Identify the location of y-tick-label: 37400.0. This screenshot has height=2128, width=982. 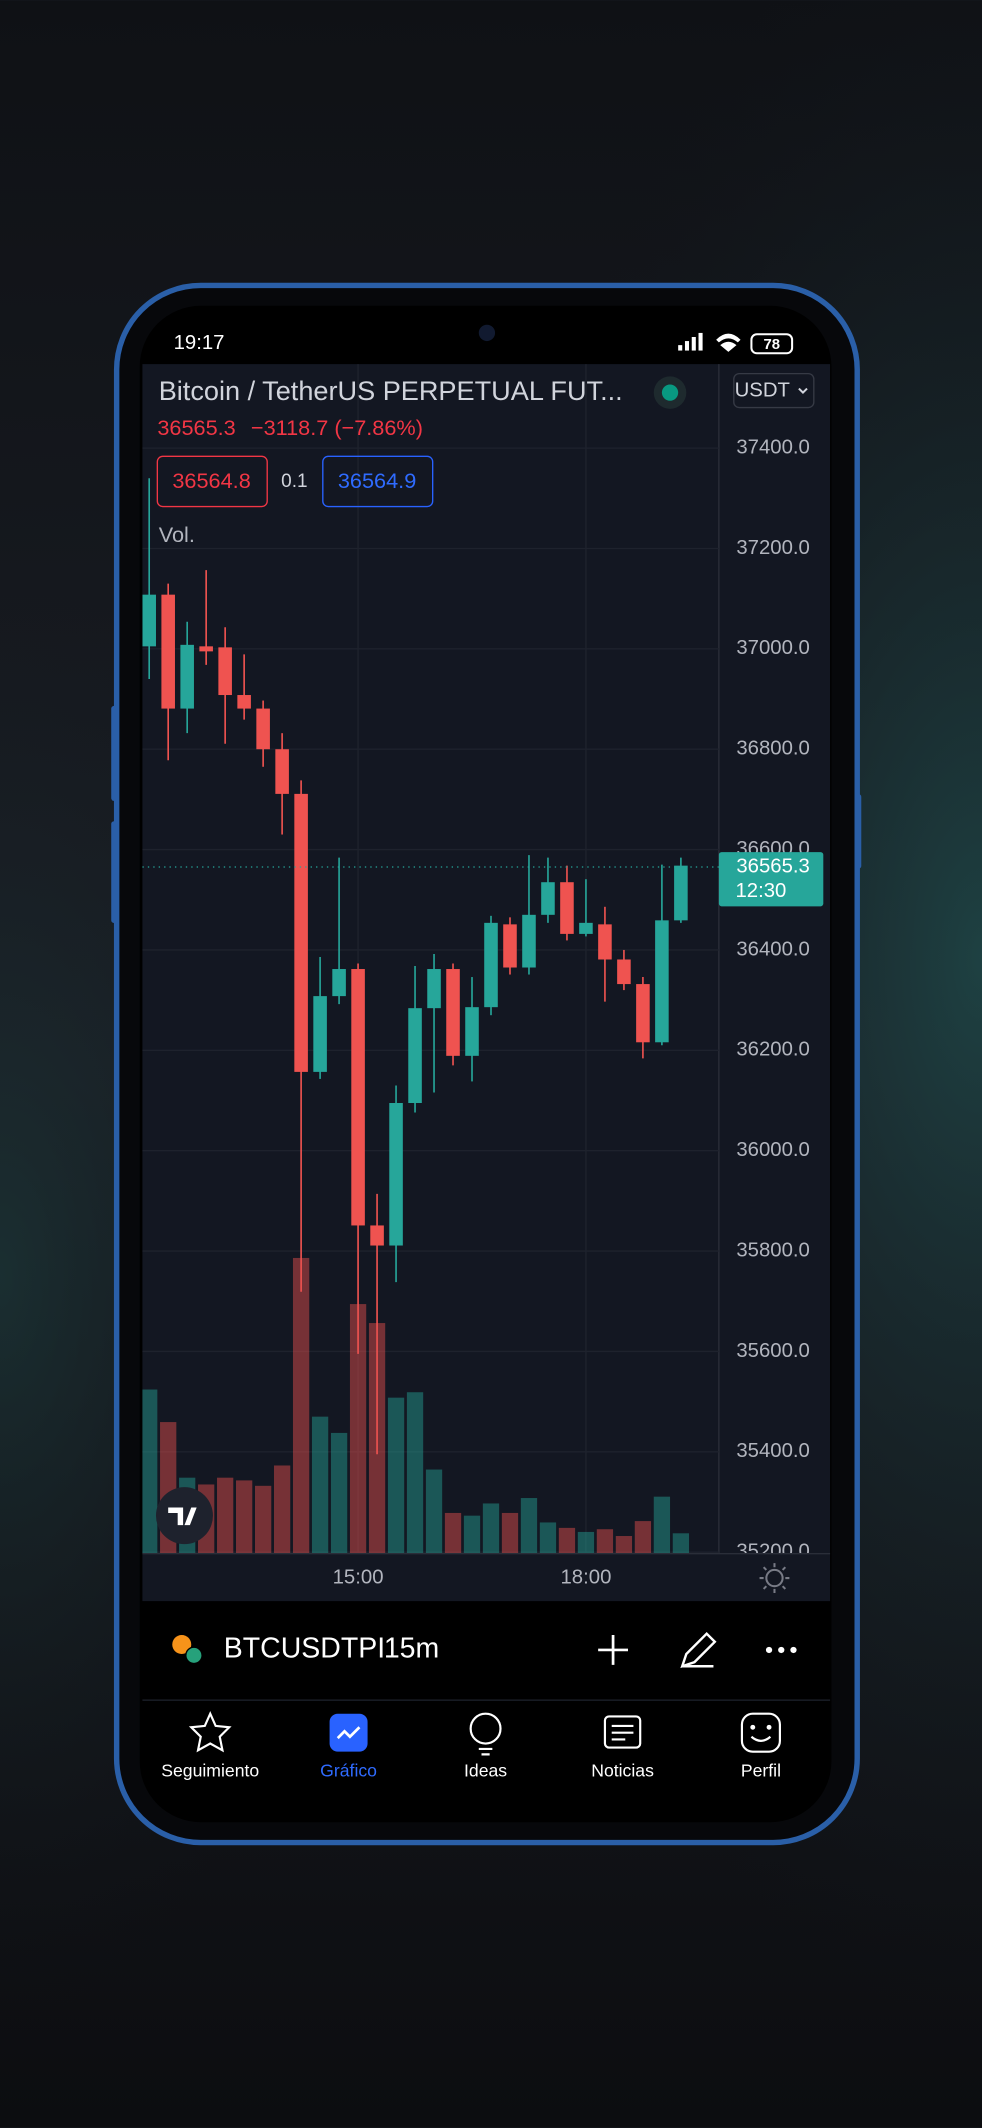
(772, 448).